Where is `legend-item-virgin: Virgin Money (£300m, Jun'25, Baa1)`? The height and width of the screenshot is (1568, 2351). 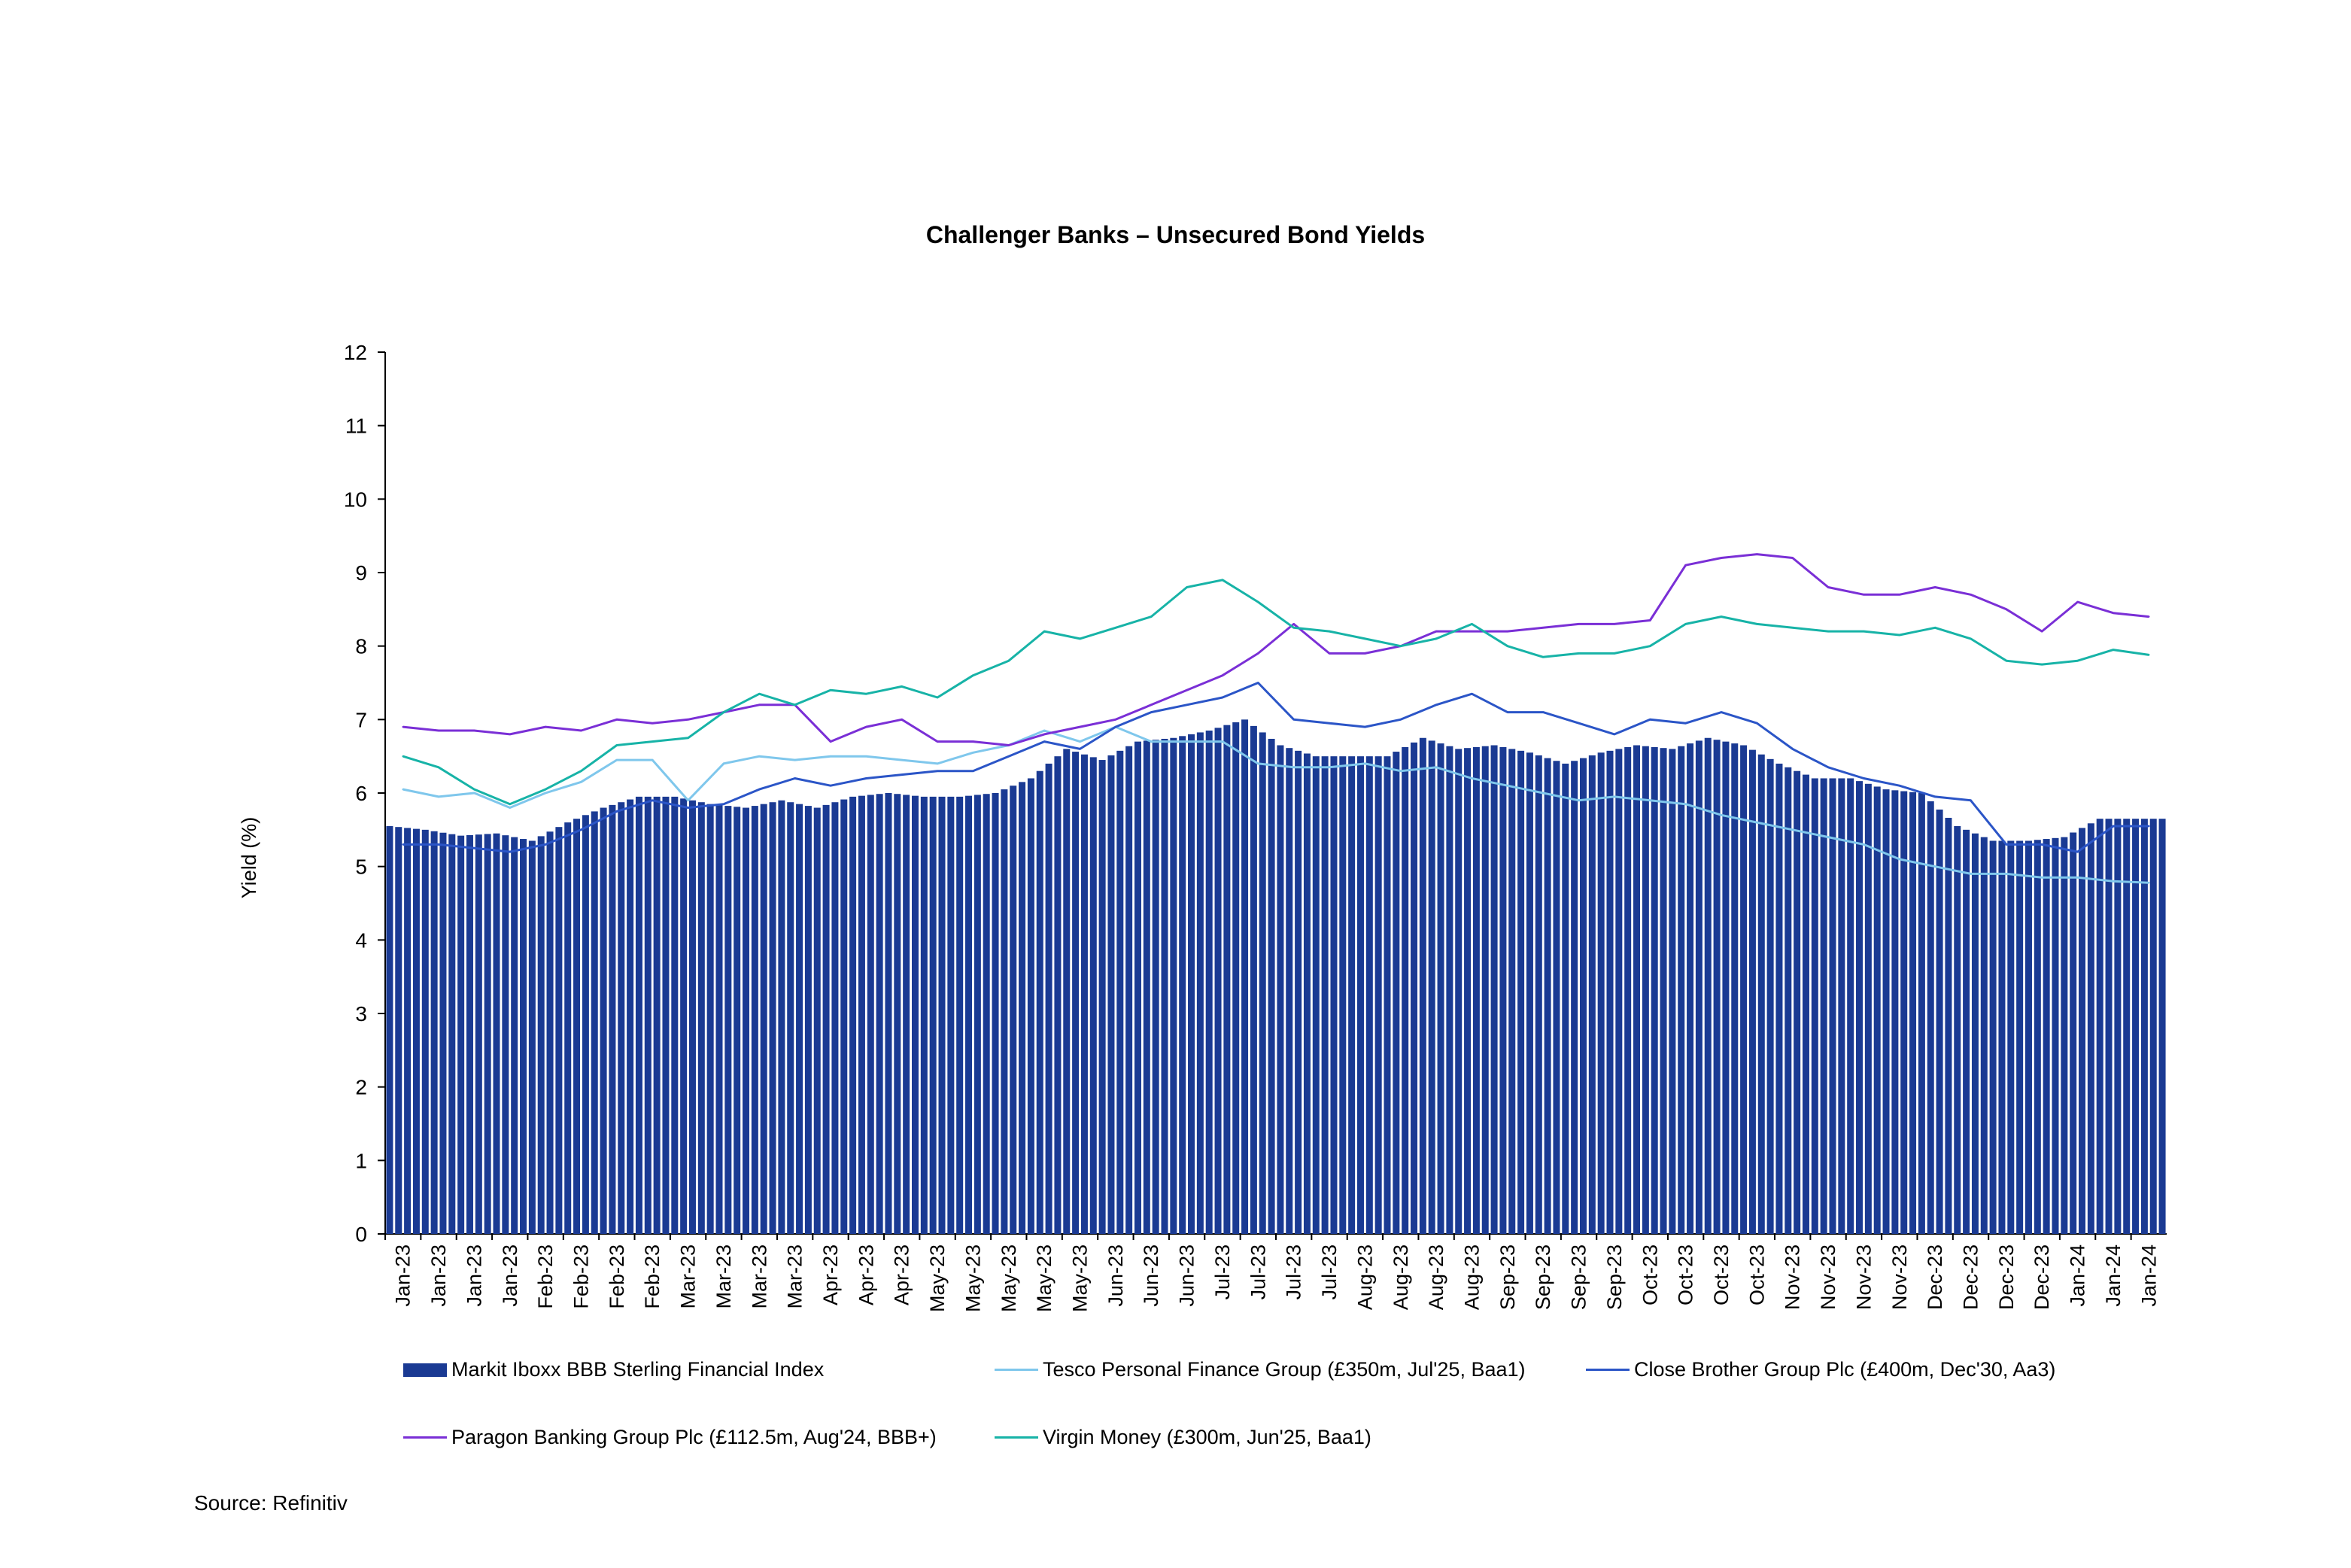 legend-item-virgin: Virgin Money (£300m, Jun'25, Baa1) is located at coordinates (1183, 1437).